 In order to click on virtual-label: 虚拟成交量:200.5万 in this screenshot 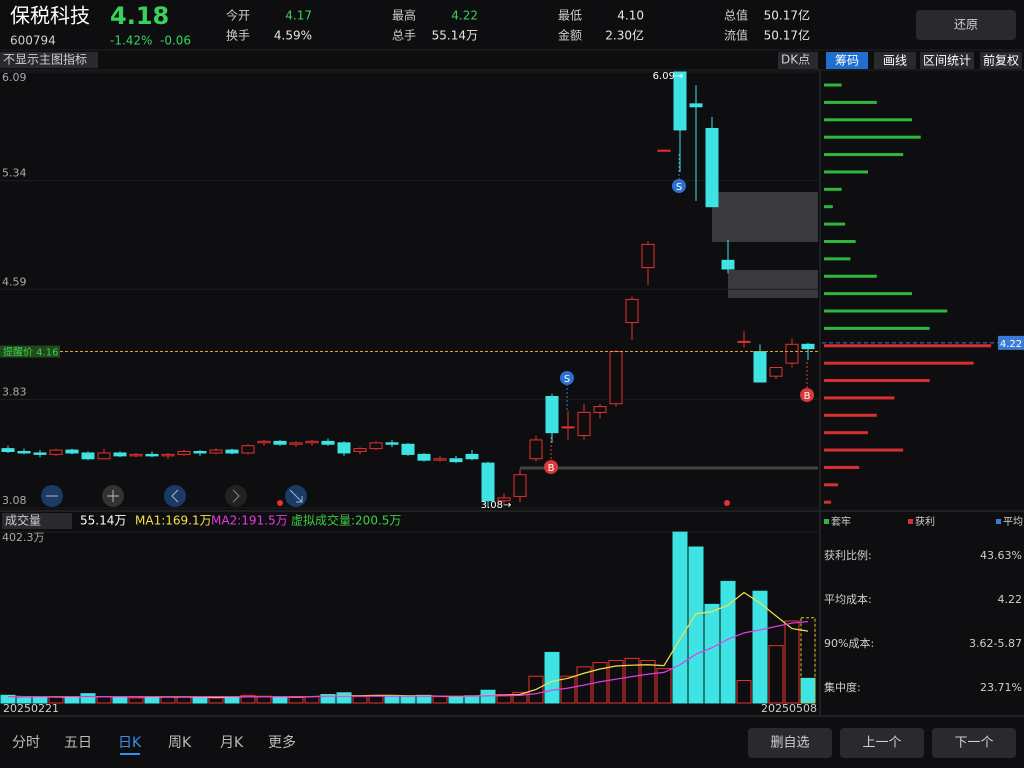, I will do `click(346, 520)`.